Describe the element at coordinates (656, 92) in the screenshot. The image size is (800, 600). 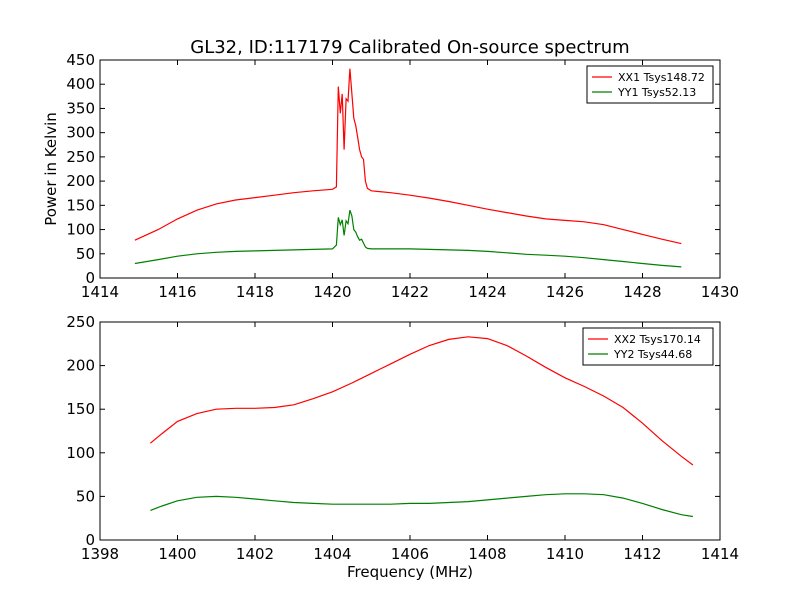
I see `legend-entry-label: YY1 Tsys52.13` at that location.